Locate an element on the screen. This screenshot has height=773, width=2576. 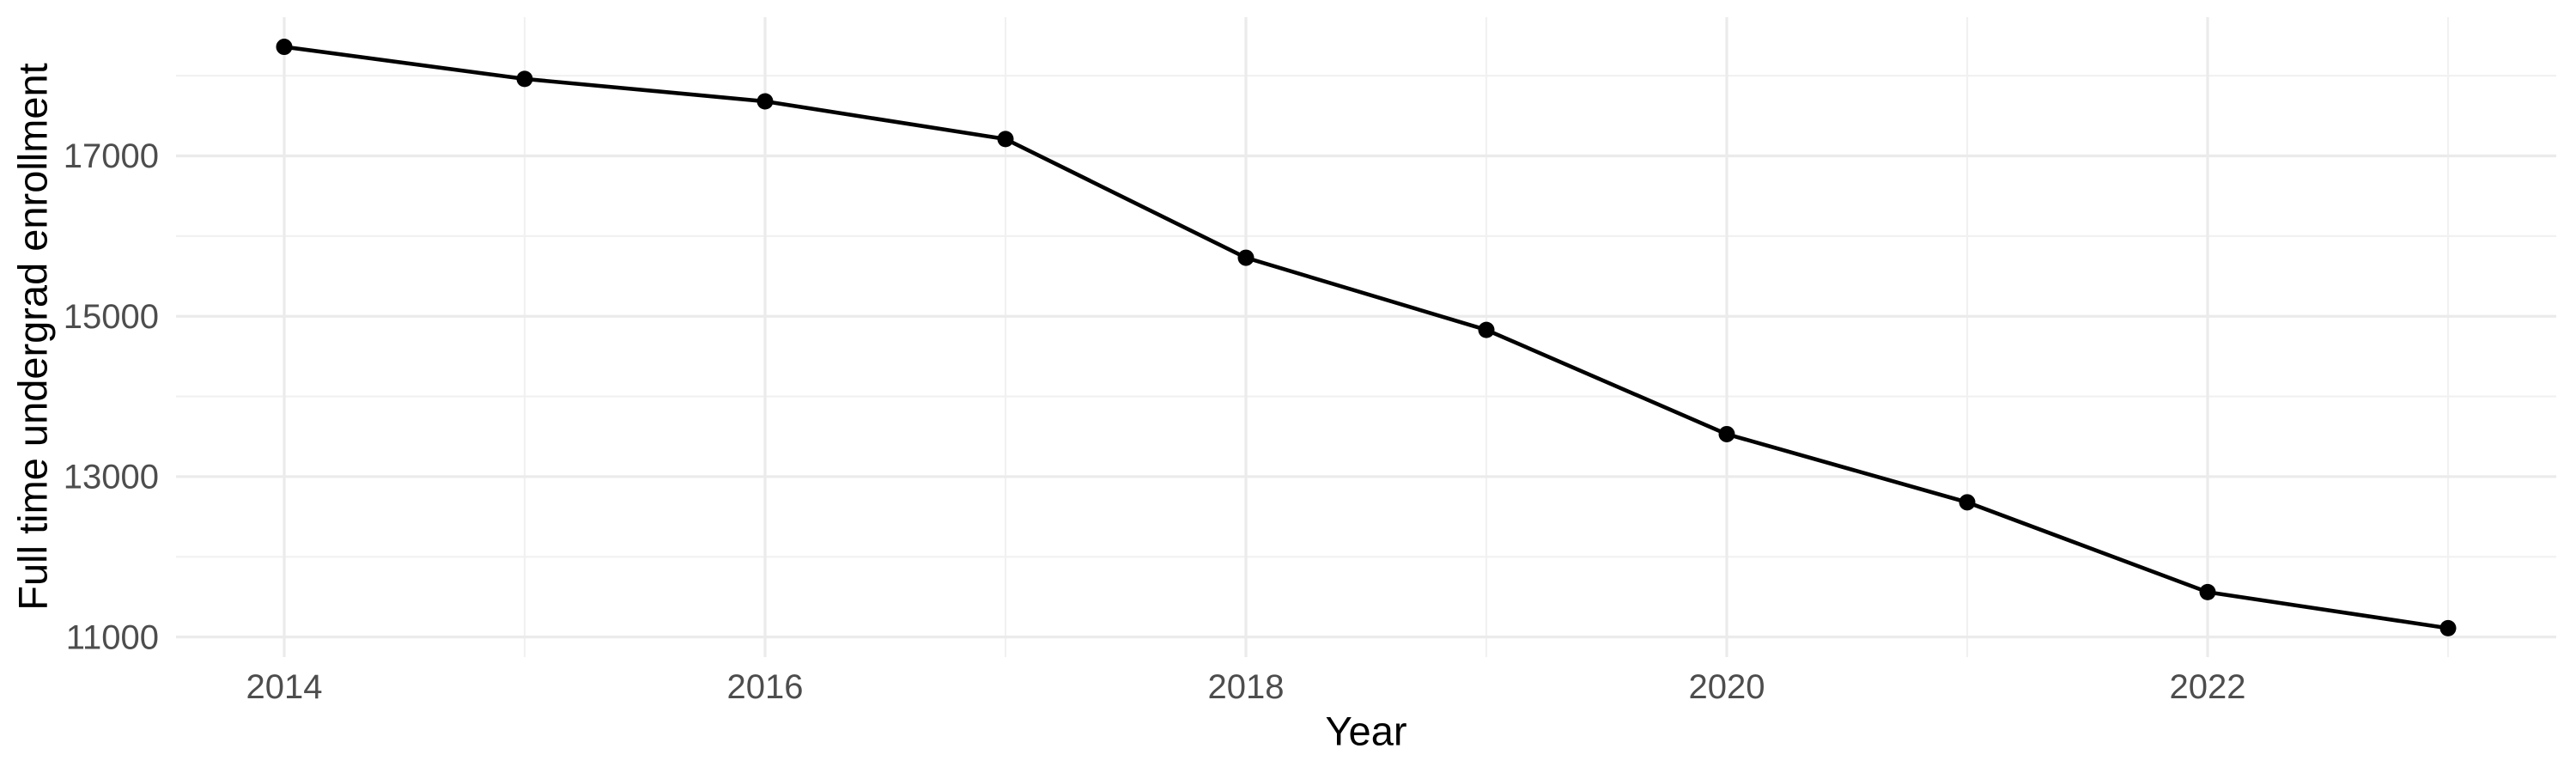
y-tick-label: 17000 is located at coordinates (112, 156).